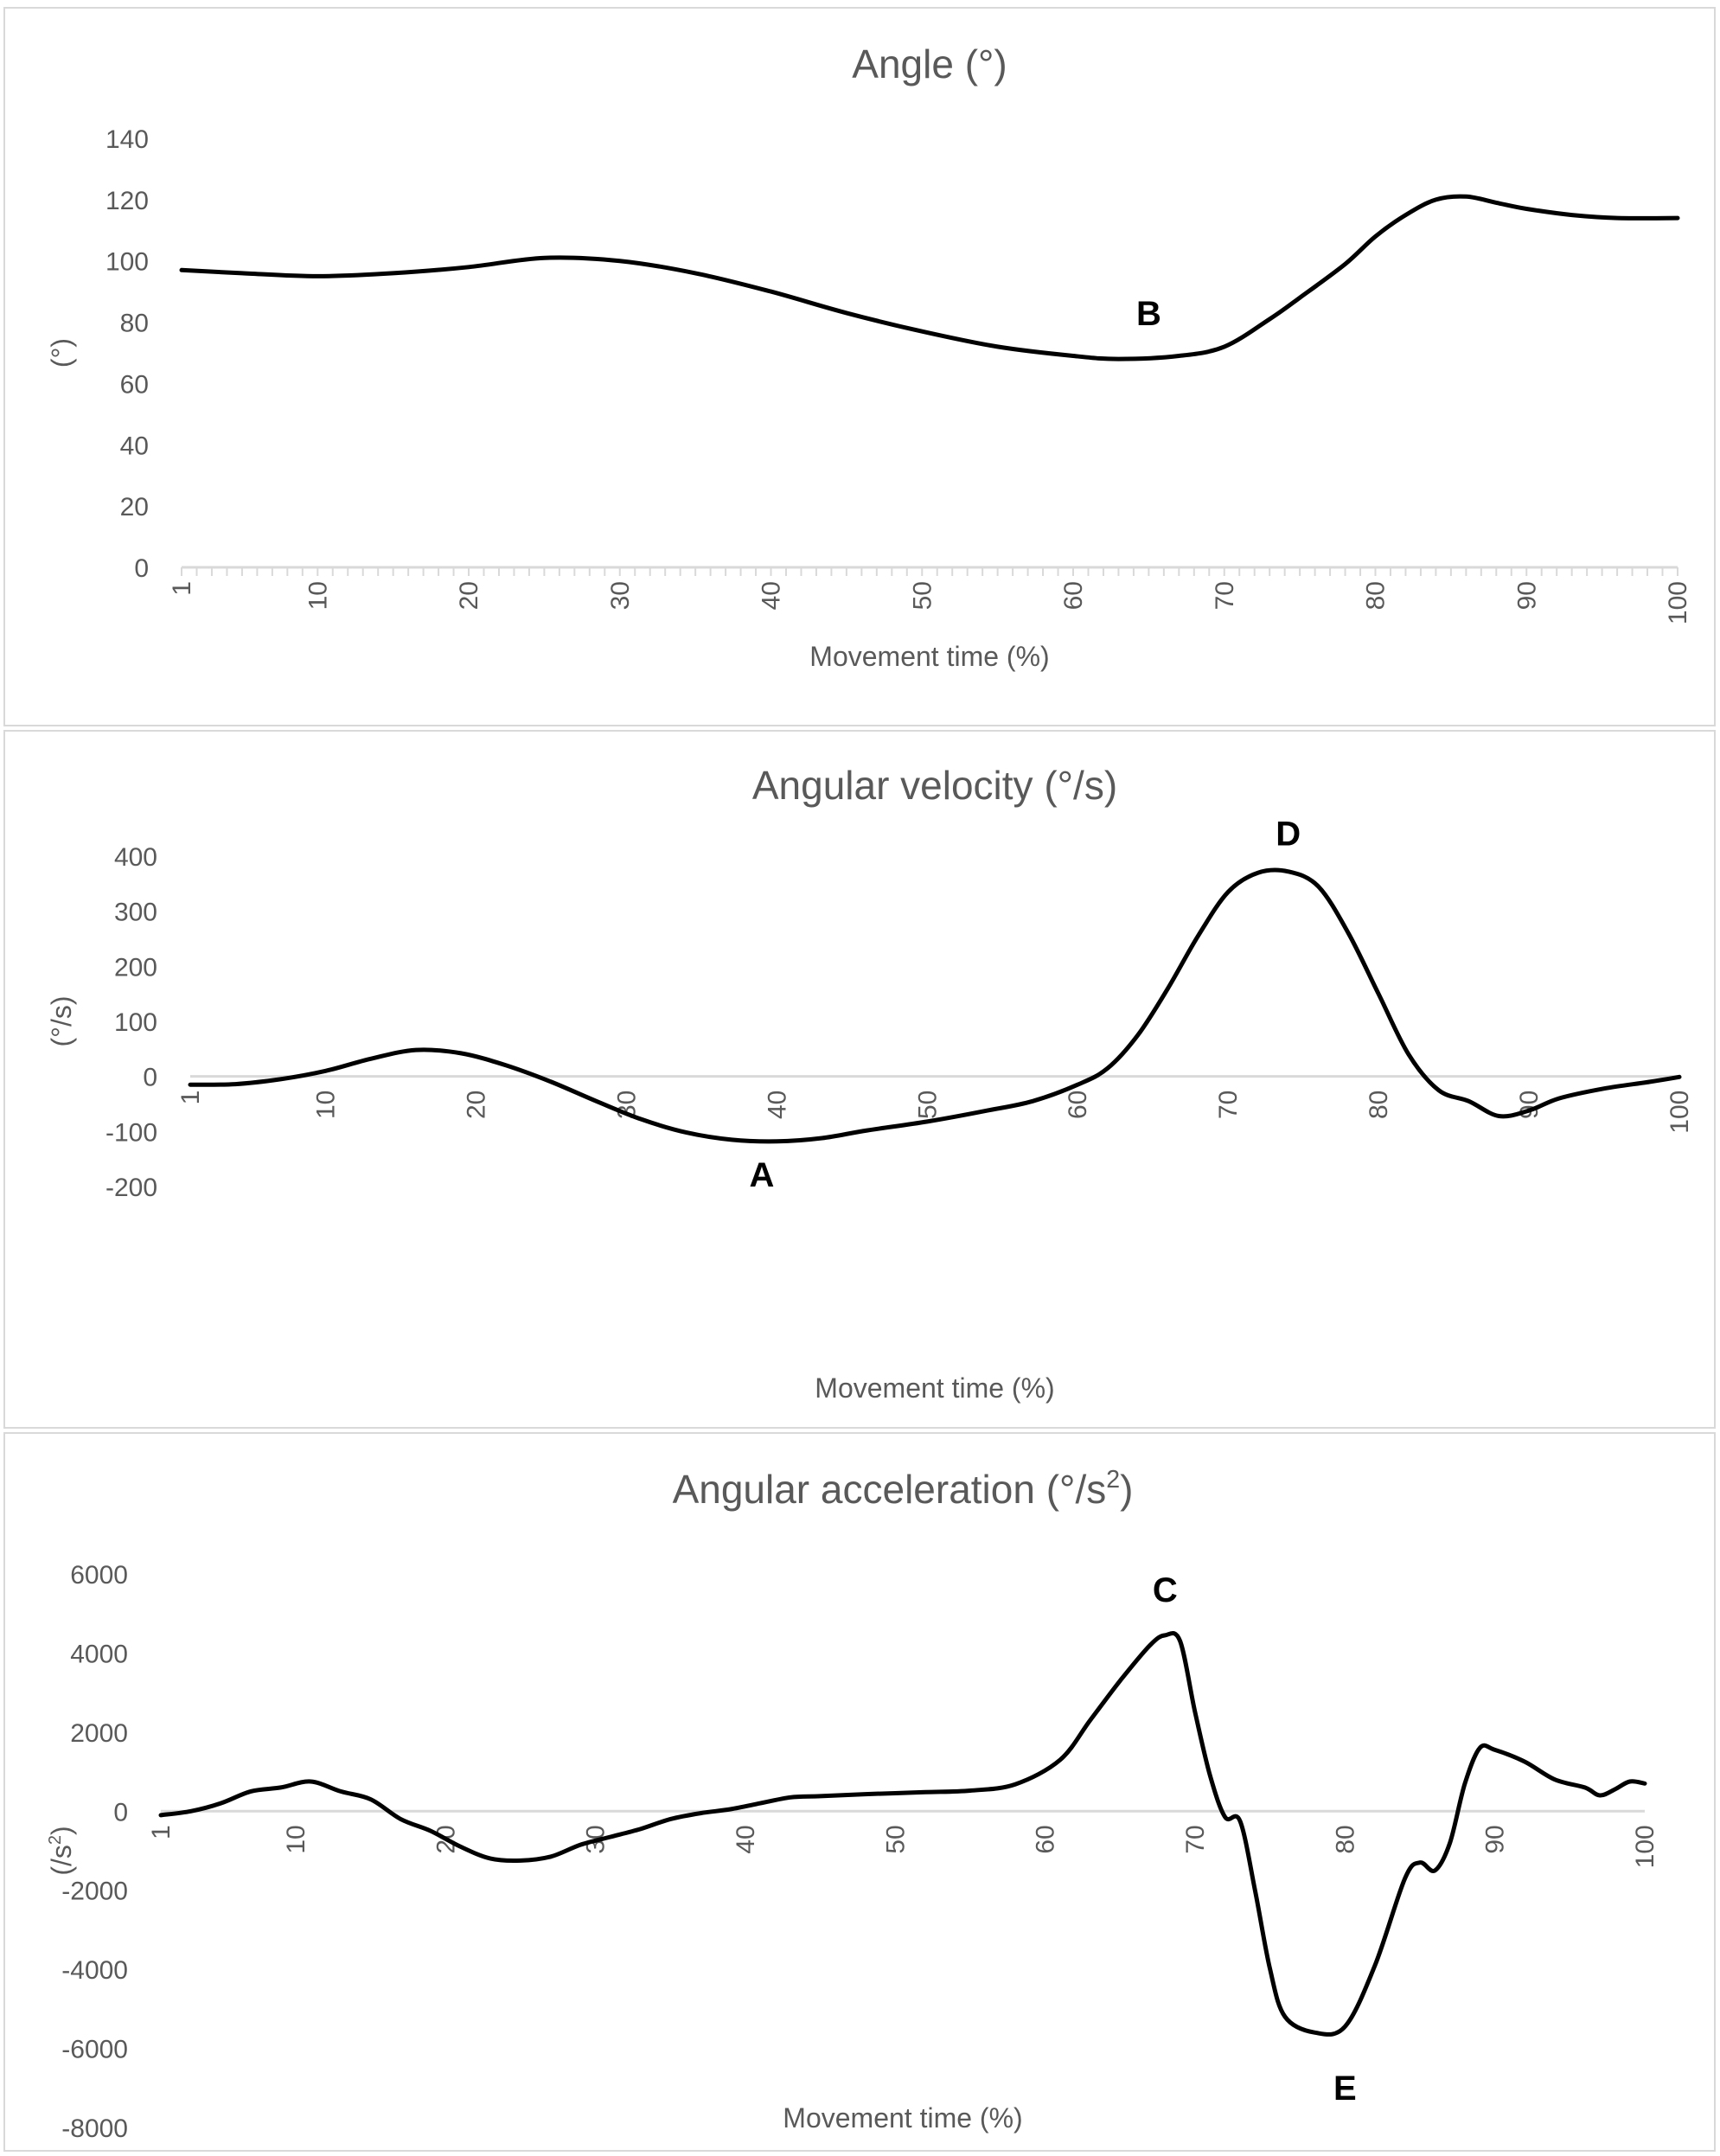  I want to click on x-tick-label: 30, so click(621, 595).